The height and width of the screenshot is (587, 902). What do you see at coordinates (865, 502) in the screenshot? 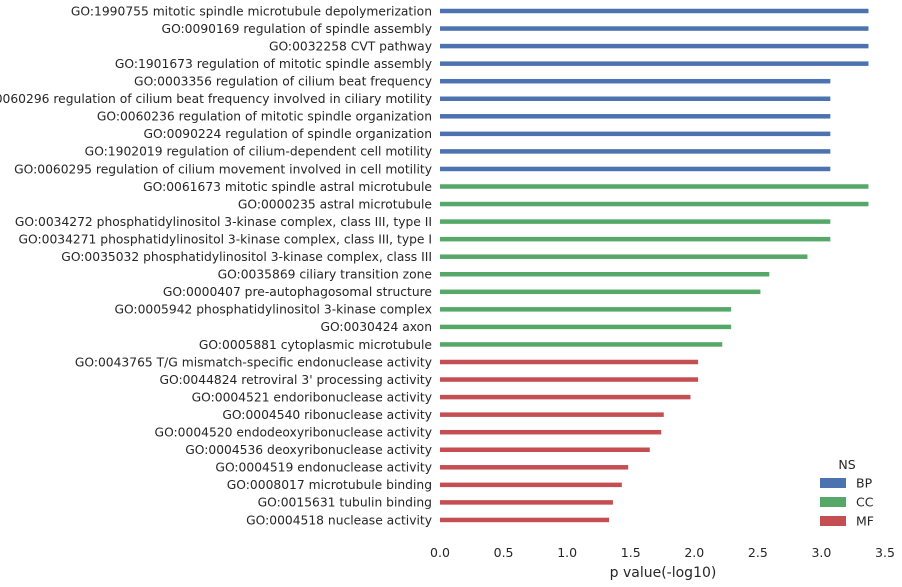
I see `legend-label: CC` at bounding box center [865, 502].